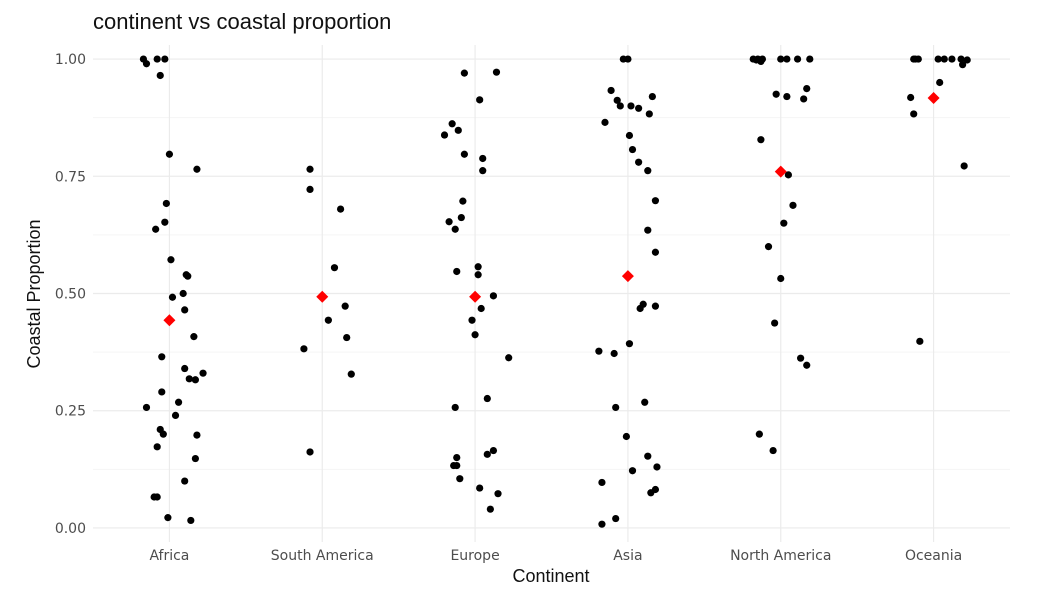 The image size is (1037, 600). I want to click on x-tick-label: Africa, so click(169, 556).